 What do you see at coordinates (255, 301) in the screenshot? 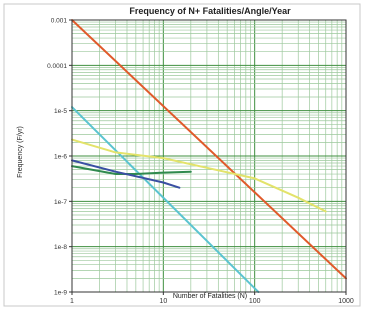
I see `x-tick-label: 100` at bounding box center [255, 301].